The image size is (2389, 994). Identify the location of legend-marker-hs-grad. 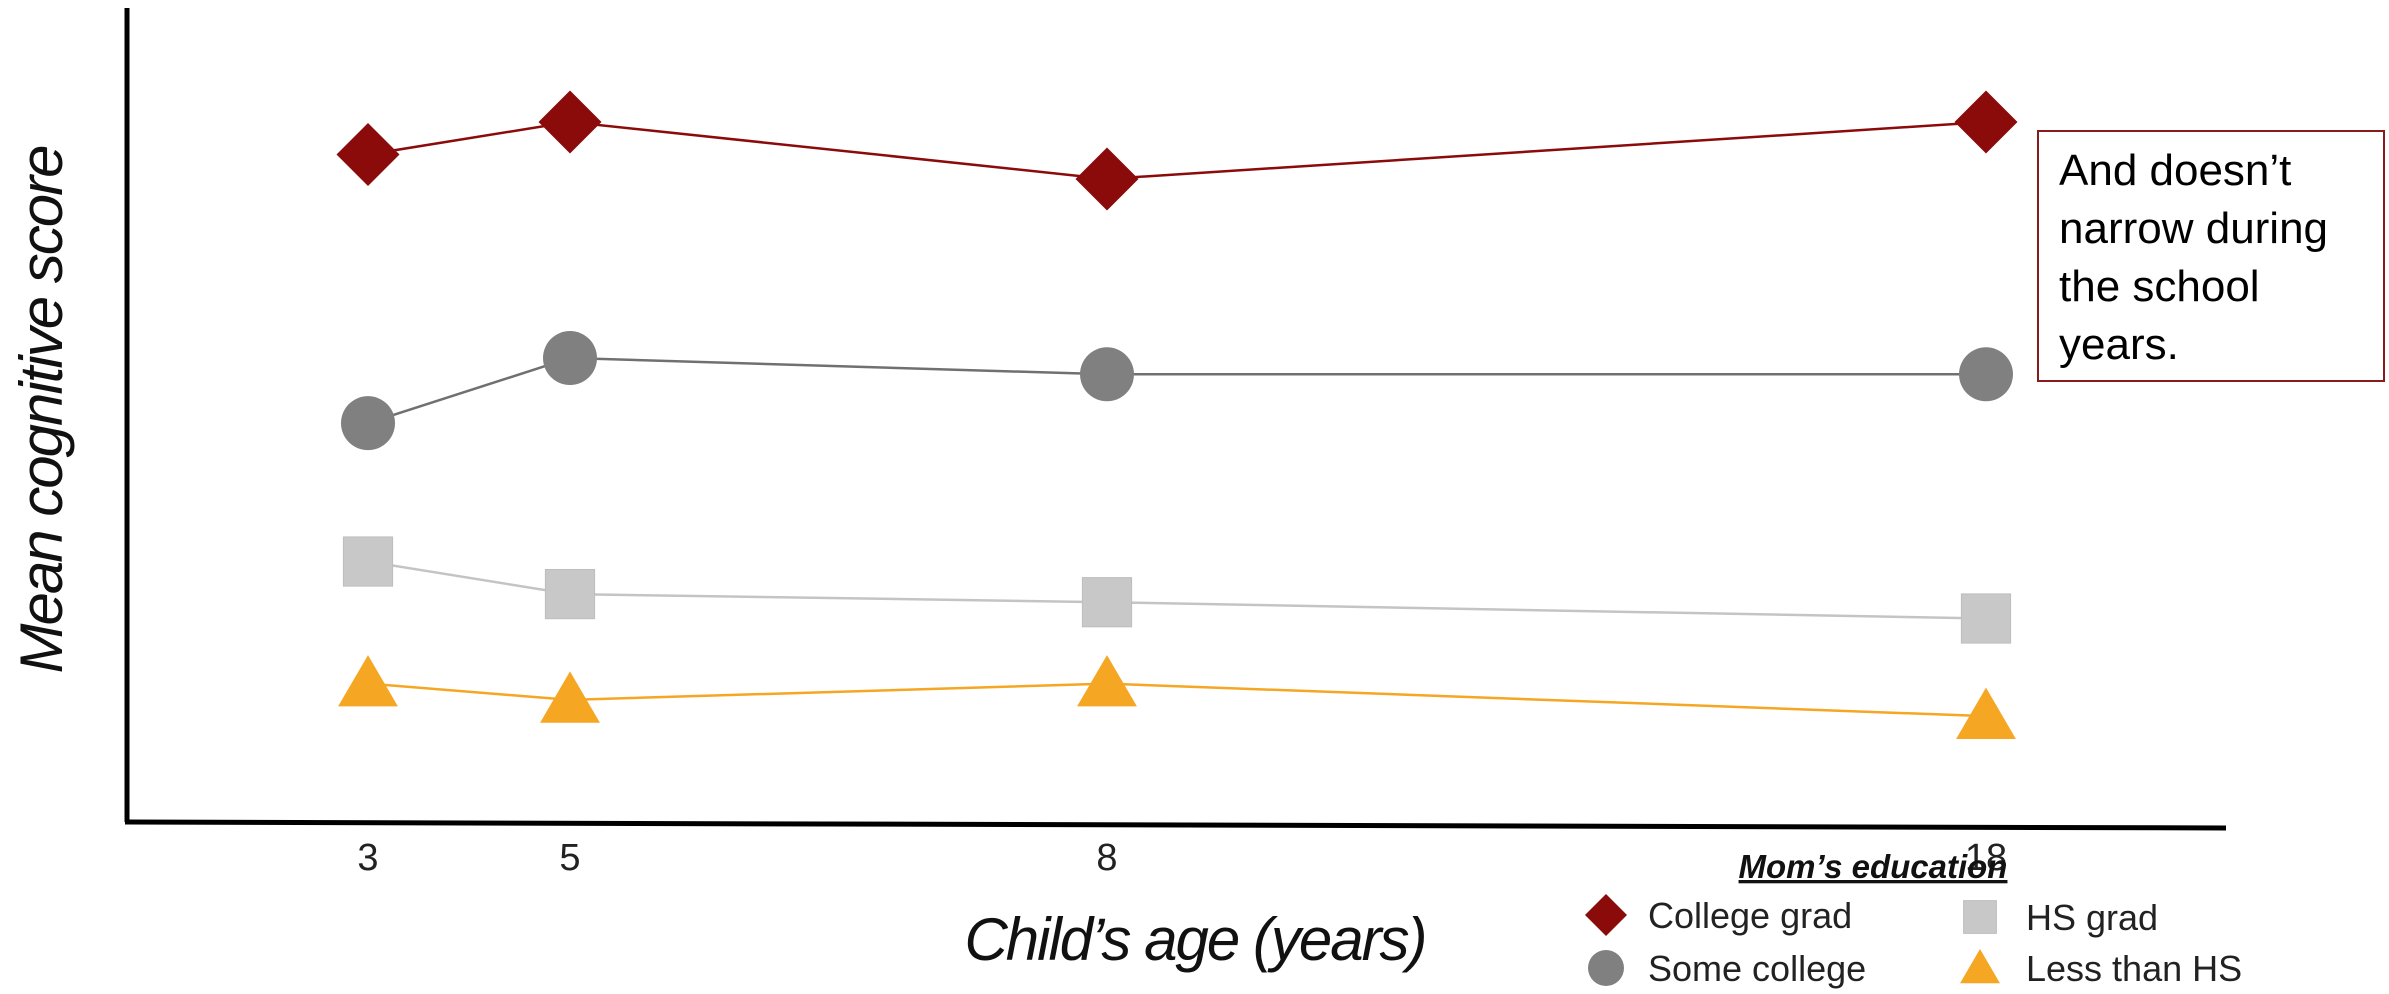
(1980, 917).